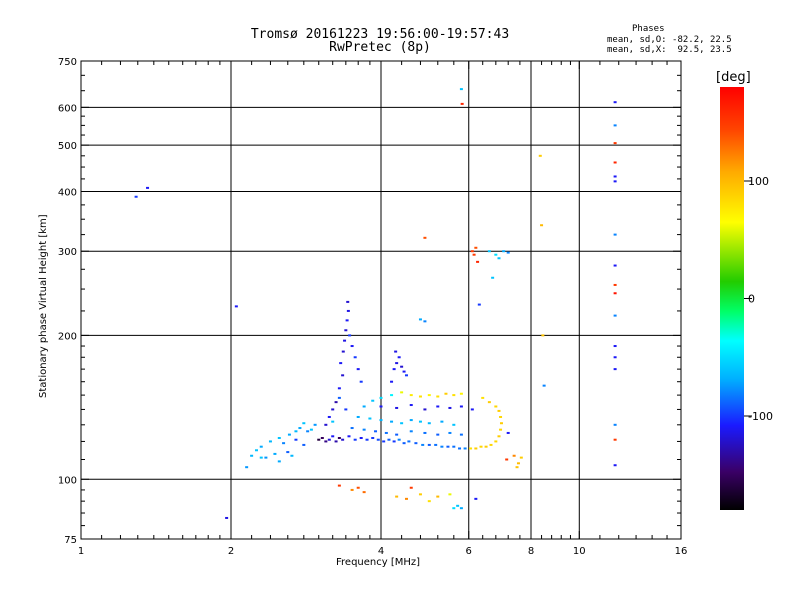  Describe the element at coordinates (380, 34) in the screenshot. I see `chart-title: Tromsø 20161223 19:56:00-19:57:43` at that location.